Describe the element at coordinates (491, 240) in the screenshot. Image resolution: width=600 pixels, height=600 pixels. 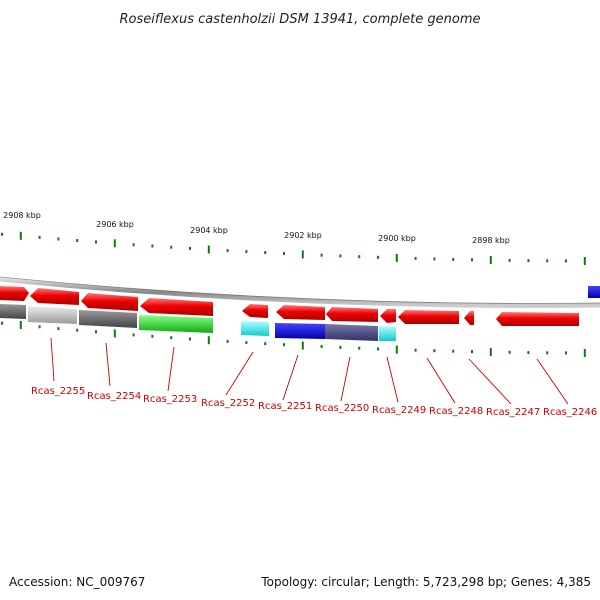
I see `kbp-label: 2898 kbp` at that location.